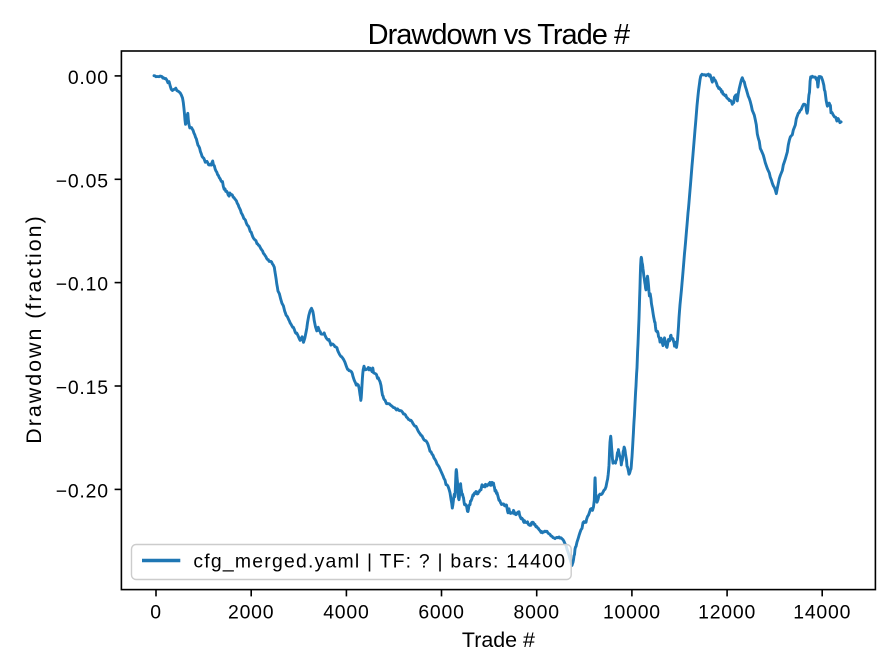  What do you see at coordinates (822, 613) in the screenshot?
I see `svg-text: 14000` at bounding box center [822, 613].